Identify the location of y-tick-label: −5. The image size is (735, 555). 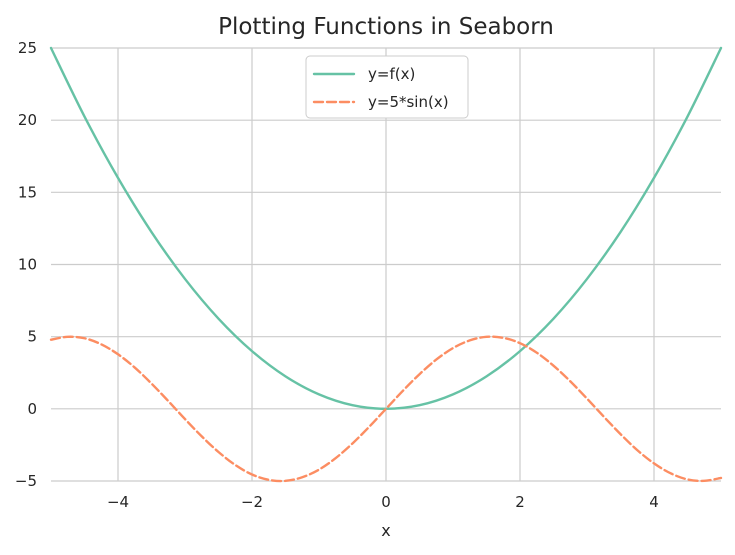
(26, 481).